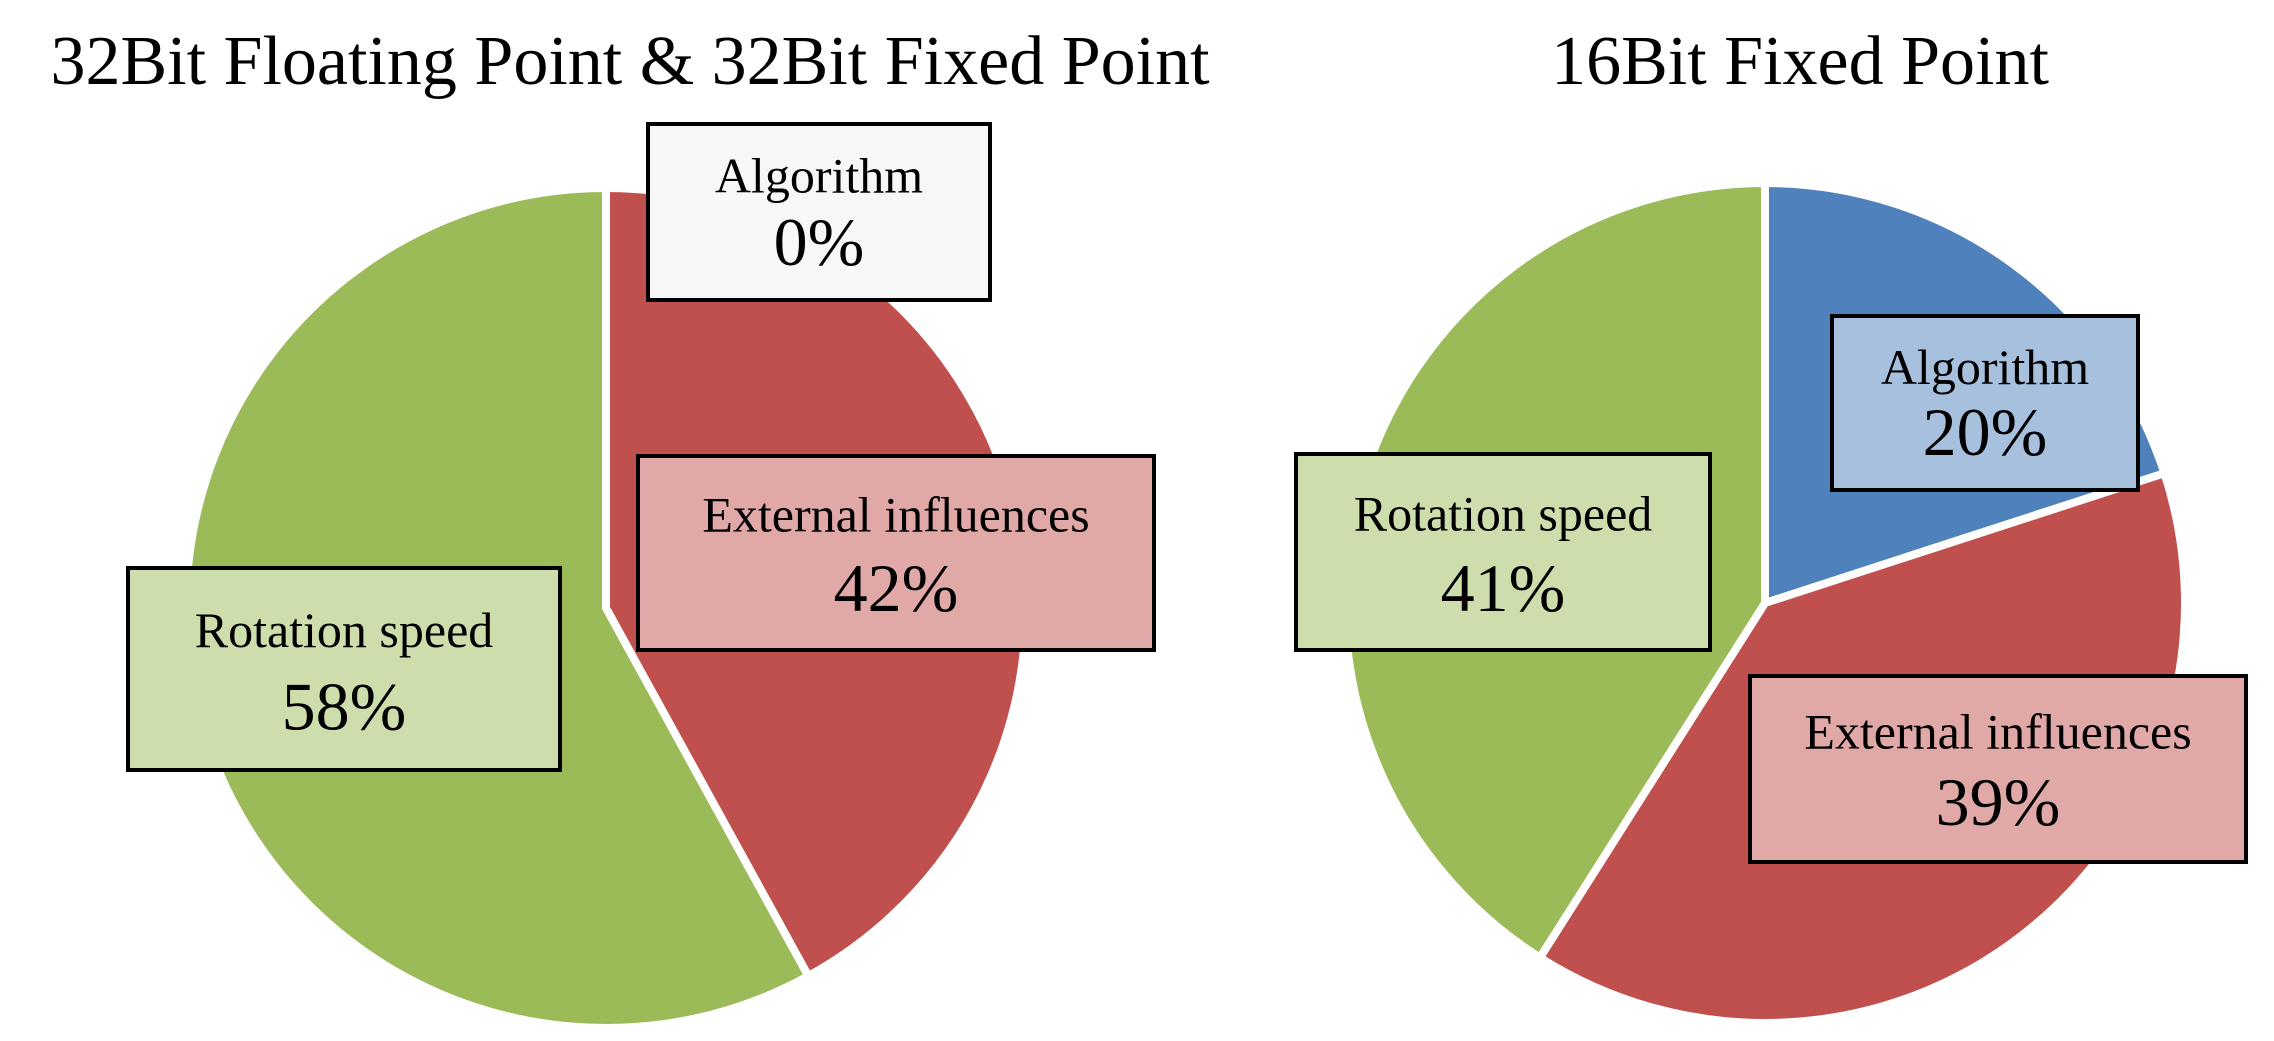 The width and height of the screenshot is (2274, 1041). What do you see at coordinates (1985, 432) in the screenshot?
I see `data-label-percent: 20%` at bounding box center [1985, 432].